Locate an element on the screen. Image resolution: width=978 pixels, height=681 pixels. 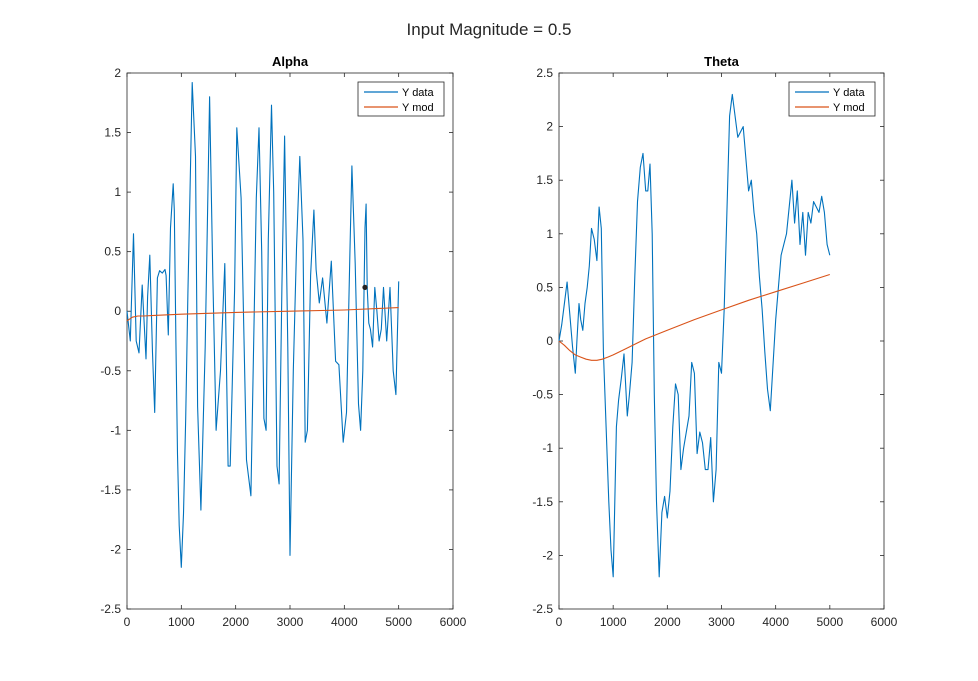
subplot-title: Theta is located at coordinates (721, 61).